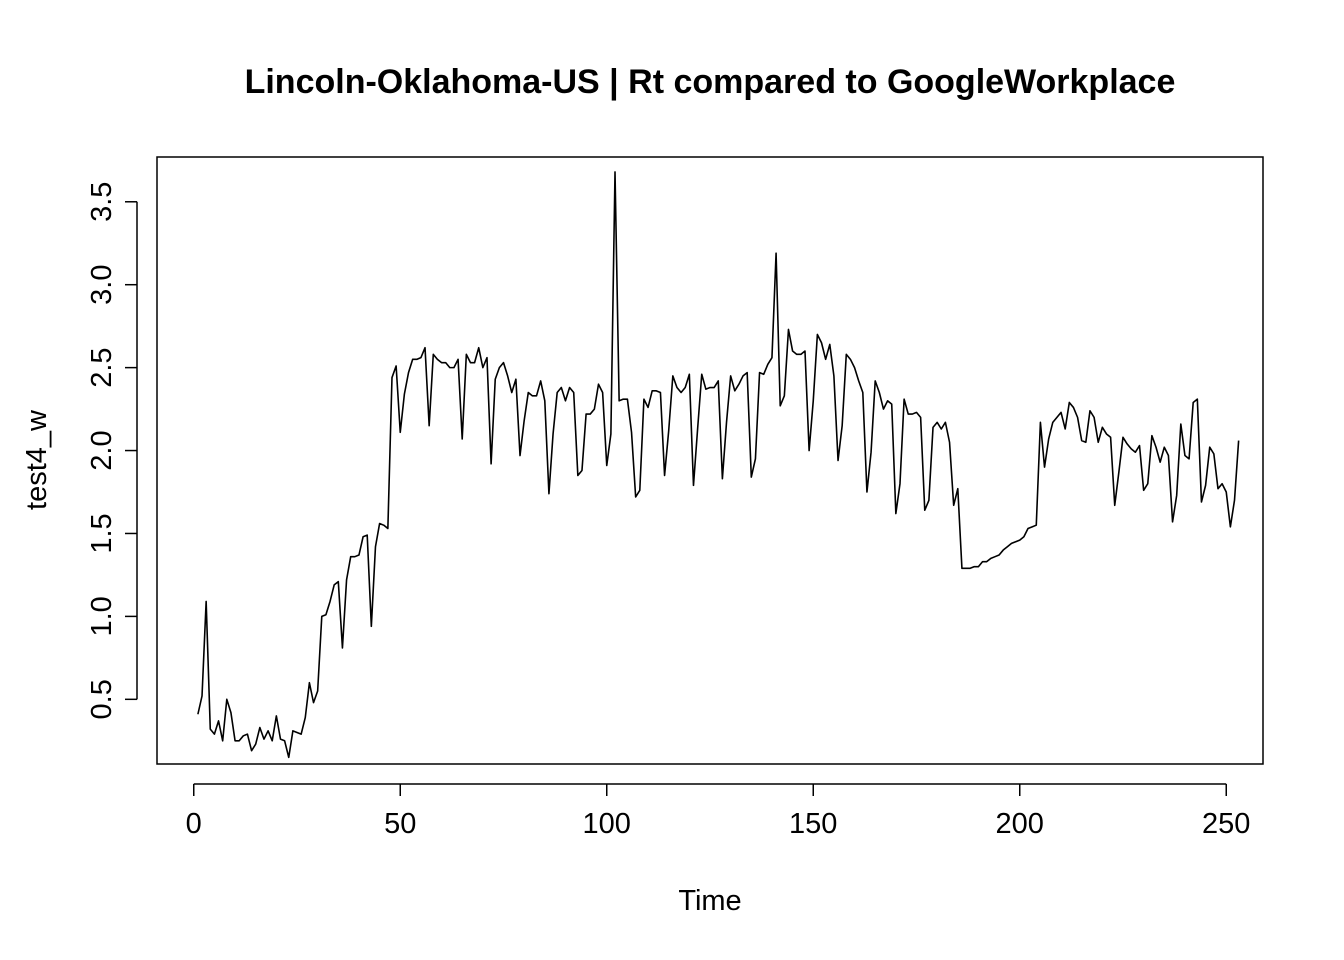 The width and height of the screenshot is (1344, 960). What do you see at coordinates (813, 824) in the screenshot?
I see `x-tick-label: 150` at bounding box center [813, 824].